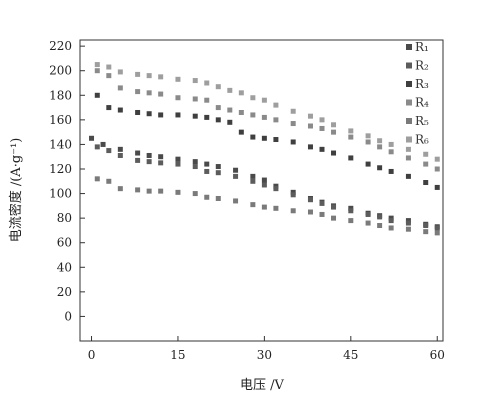 Image resolution: width=480 pixels, height=403 pixels. I want to click on y-tick-label: 220, so click(60, 46).